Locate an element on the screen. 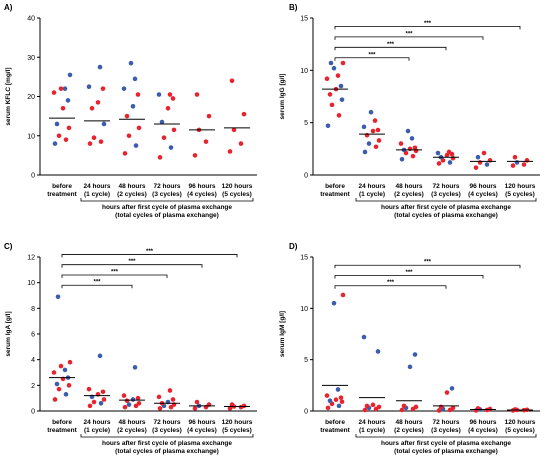 Image resolution: width=550 pixels, height=457 pixels. x-category-label: 96 hours is located at coordinates (482, 422).